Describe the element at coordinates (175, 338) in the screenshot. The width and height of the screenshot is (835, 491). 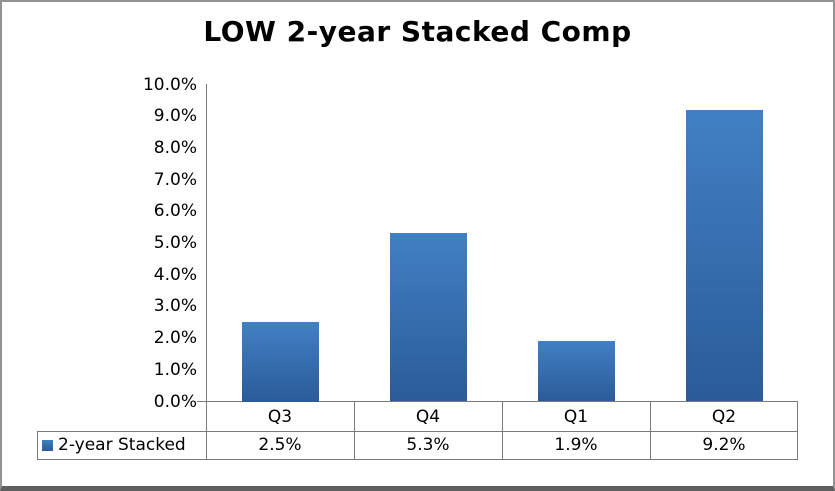
I see `y-axis-tick-label: 2.0%` at that location.